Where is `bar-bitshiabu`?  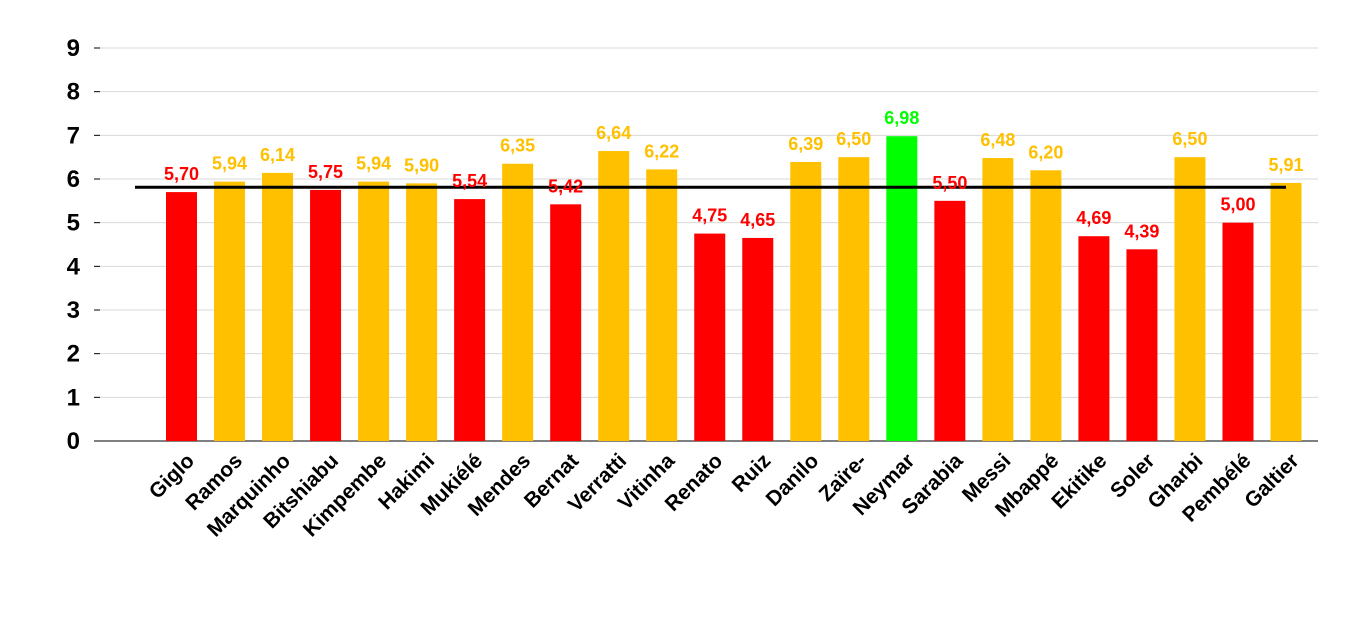 bar-bitshiabu is located at coordinates (326, 315).